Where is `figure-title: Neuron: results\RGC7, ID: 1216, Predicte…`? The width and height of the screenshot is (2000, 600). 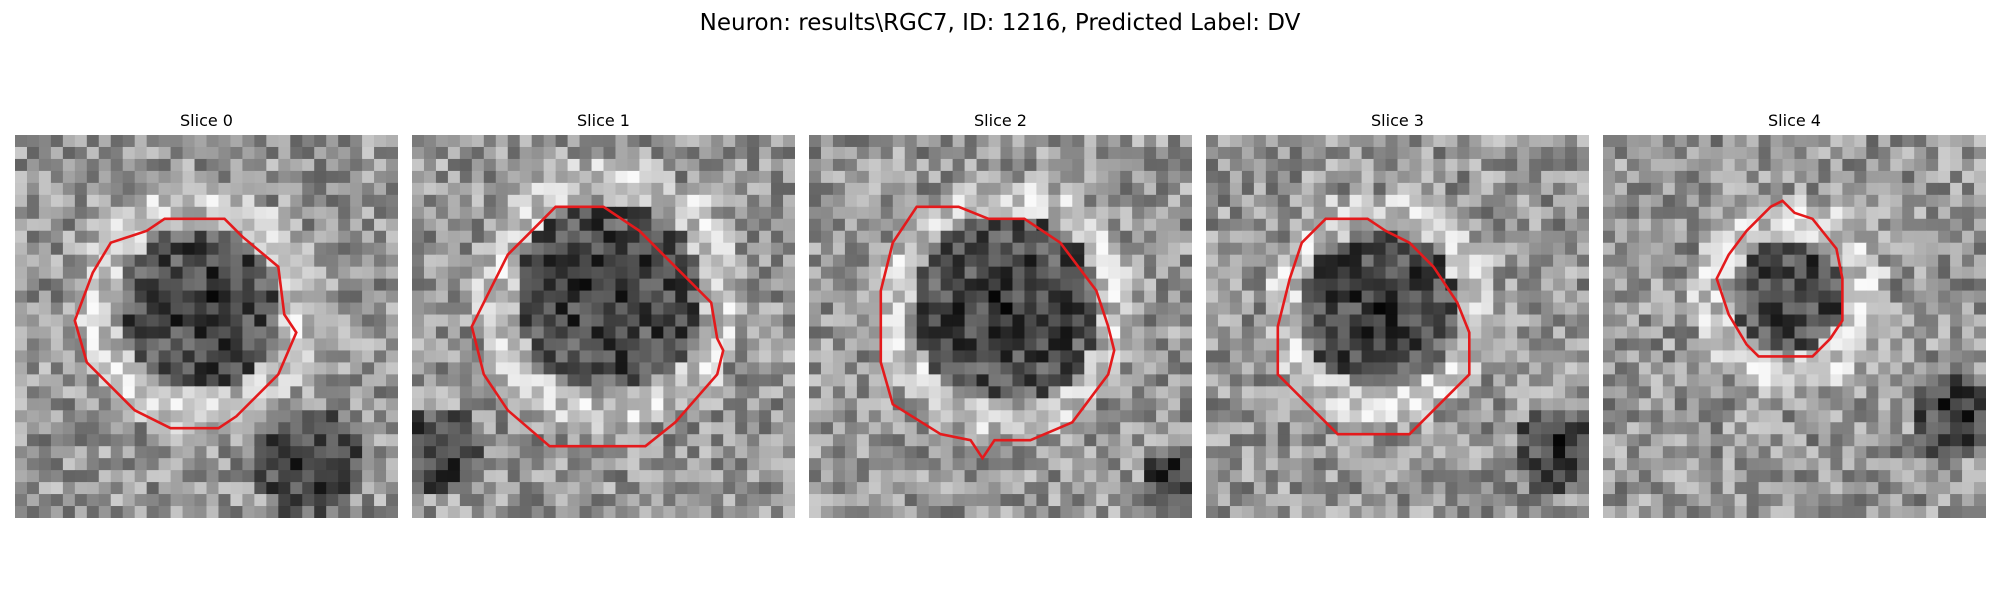
figure-title: Neuron: results\RGC7, ID: 1216, Predicte… is located at coordinates (1000, 23).